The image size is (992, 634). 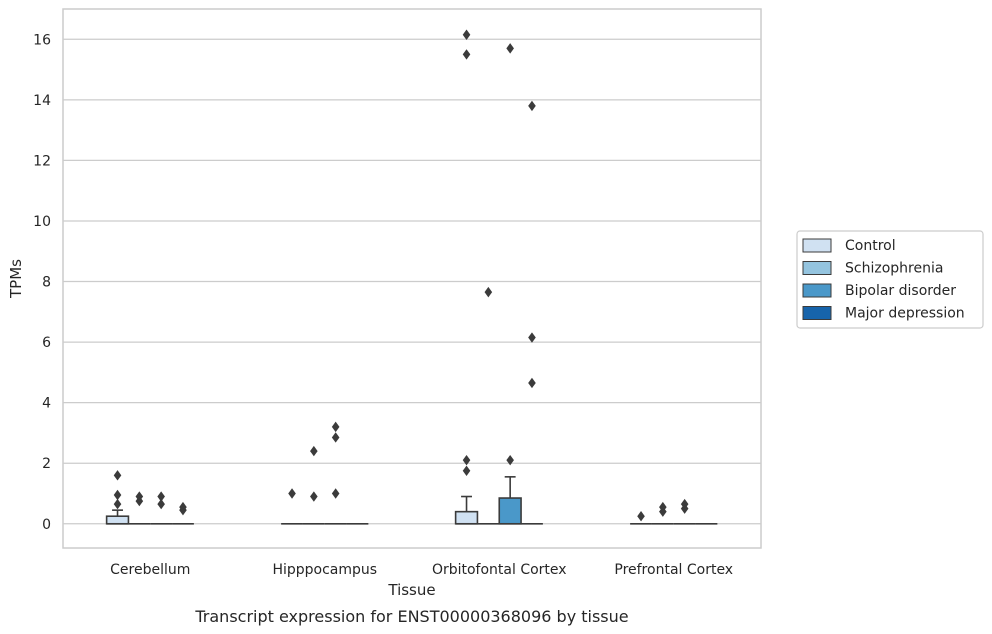 I want to click on y-tick-label: 14, so click(x=42, y=101).